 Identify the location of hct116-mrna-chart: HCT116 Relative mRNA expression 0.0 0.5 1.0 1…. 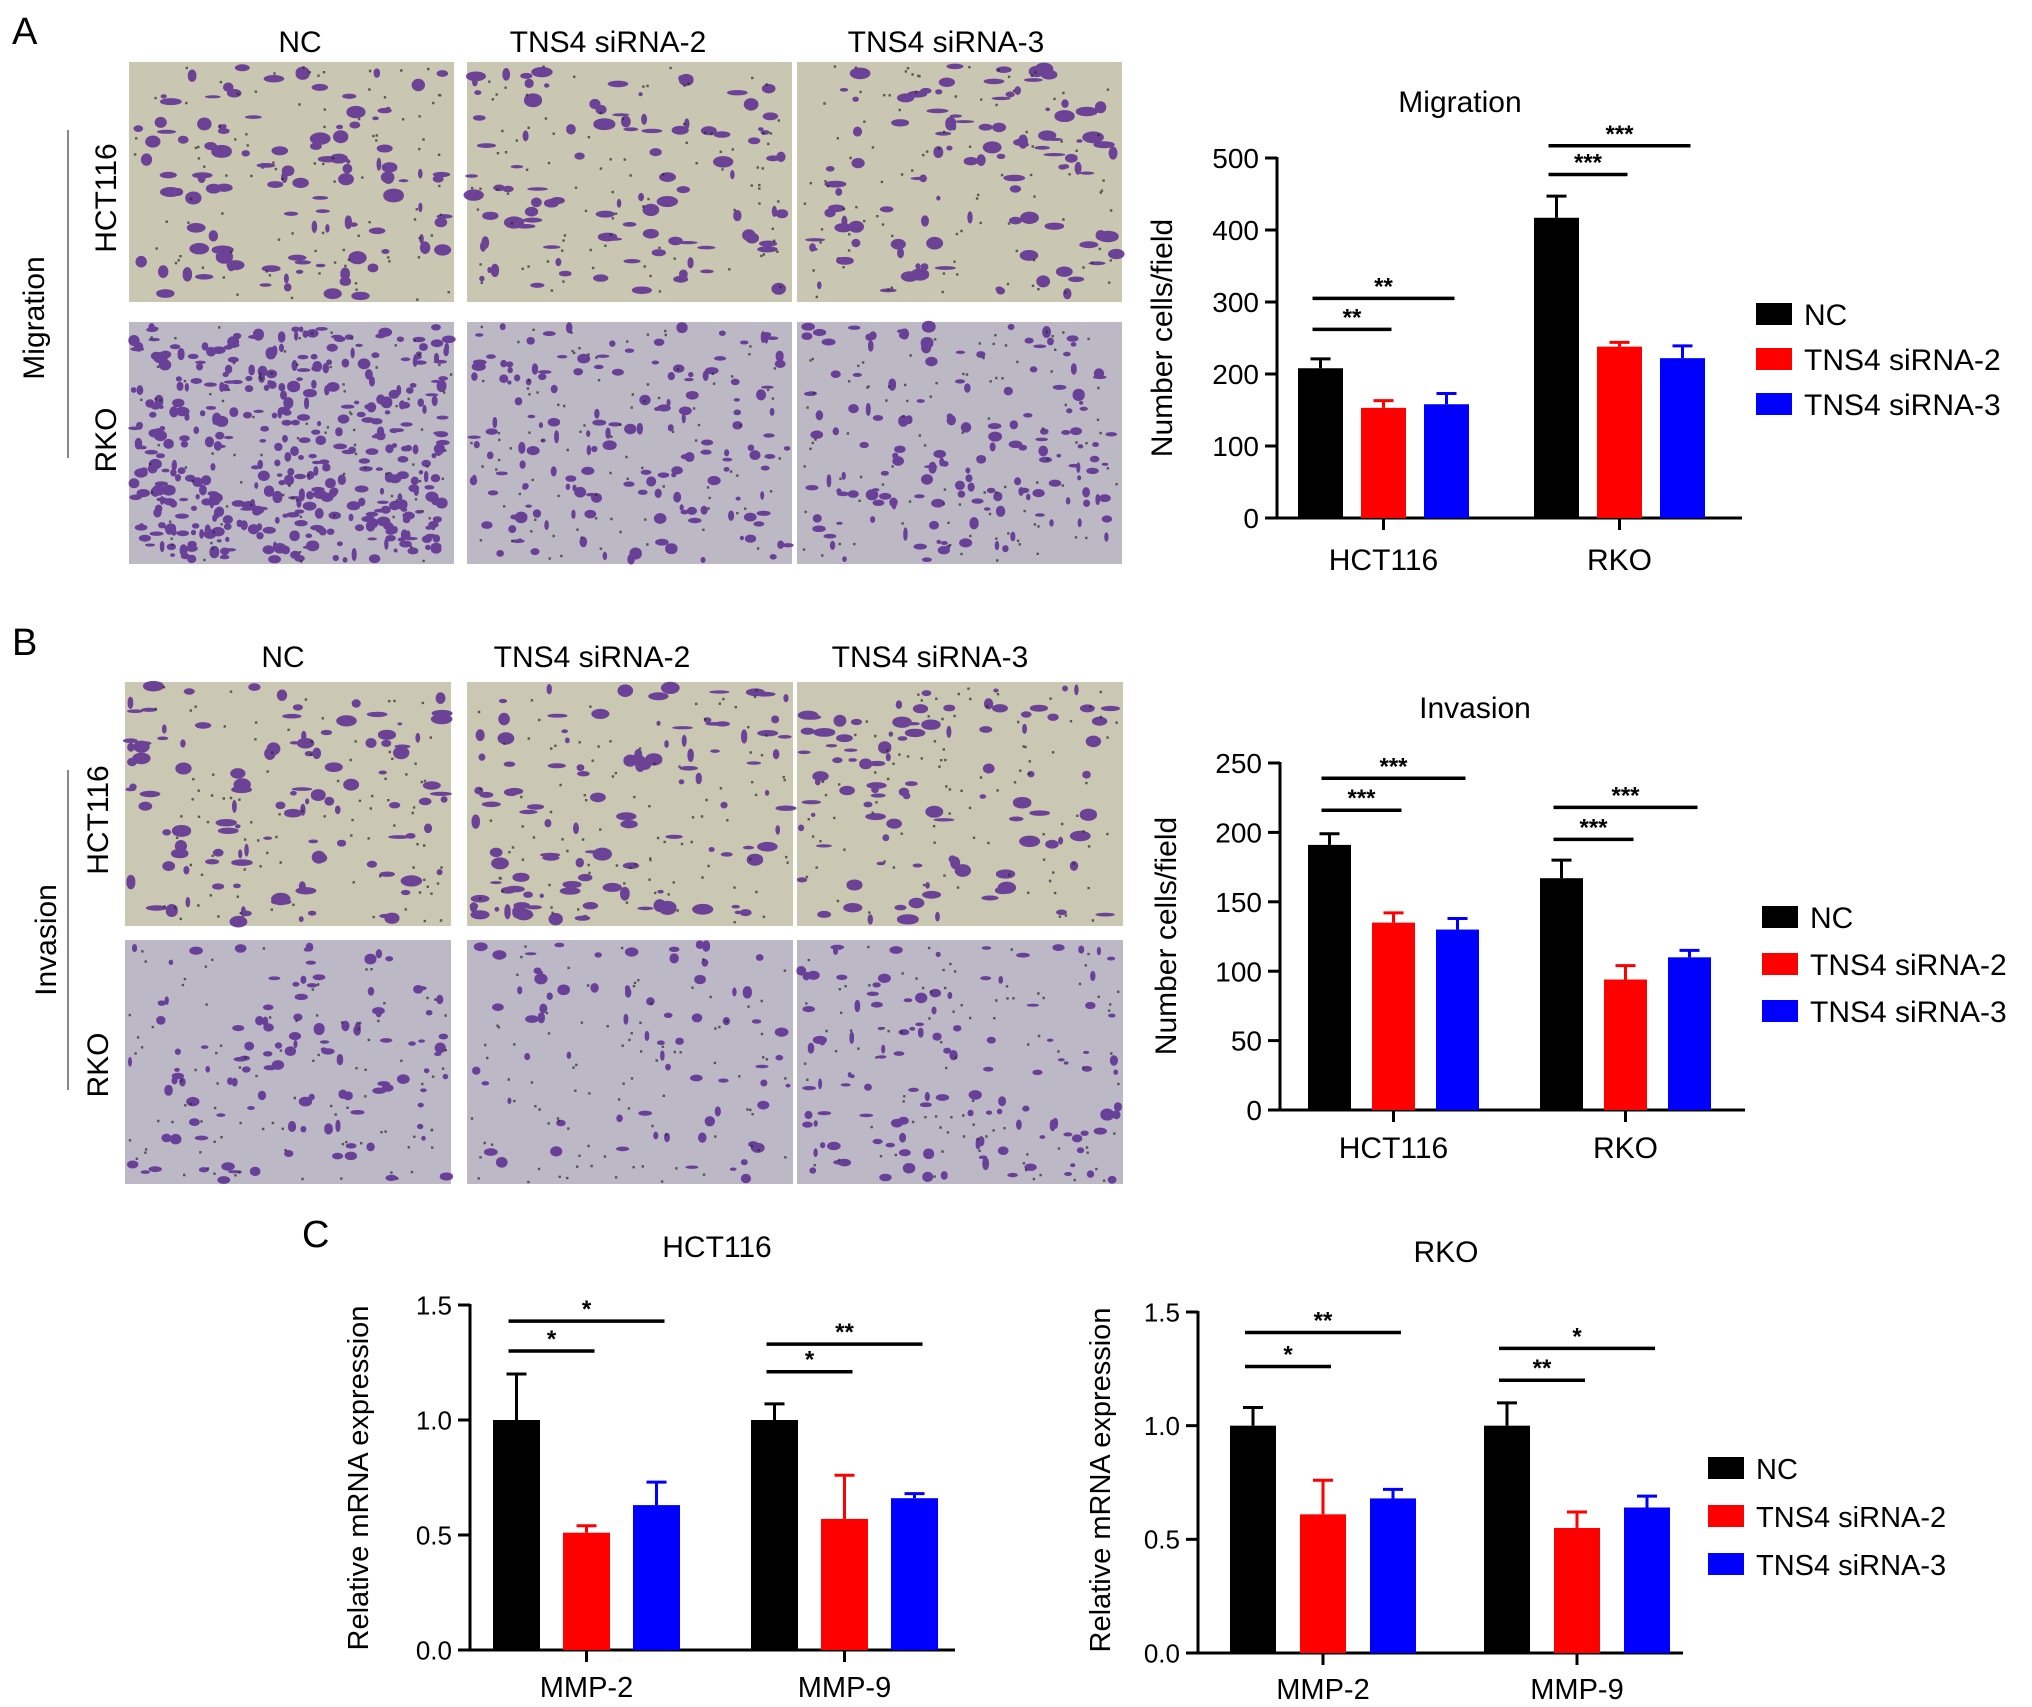
(649, 1467).